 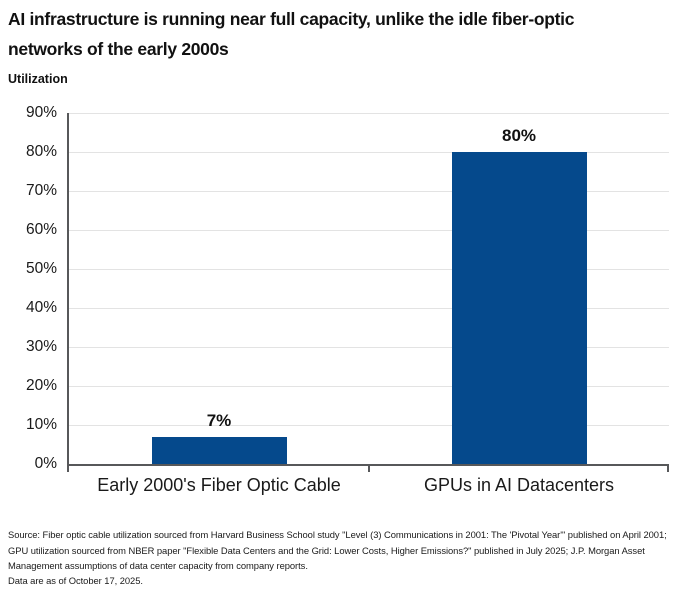 What do you see at coordinates (41, 190) in the screenshot?
I see `y-tick-label: 70%` at bounding box center [41, 190].